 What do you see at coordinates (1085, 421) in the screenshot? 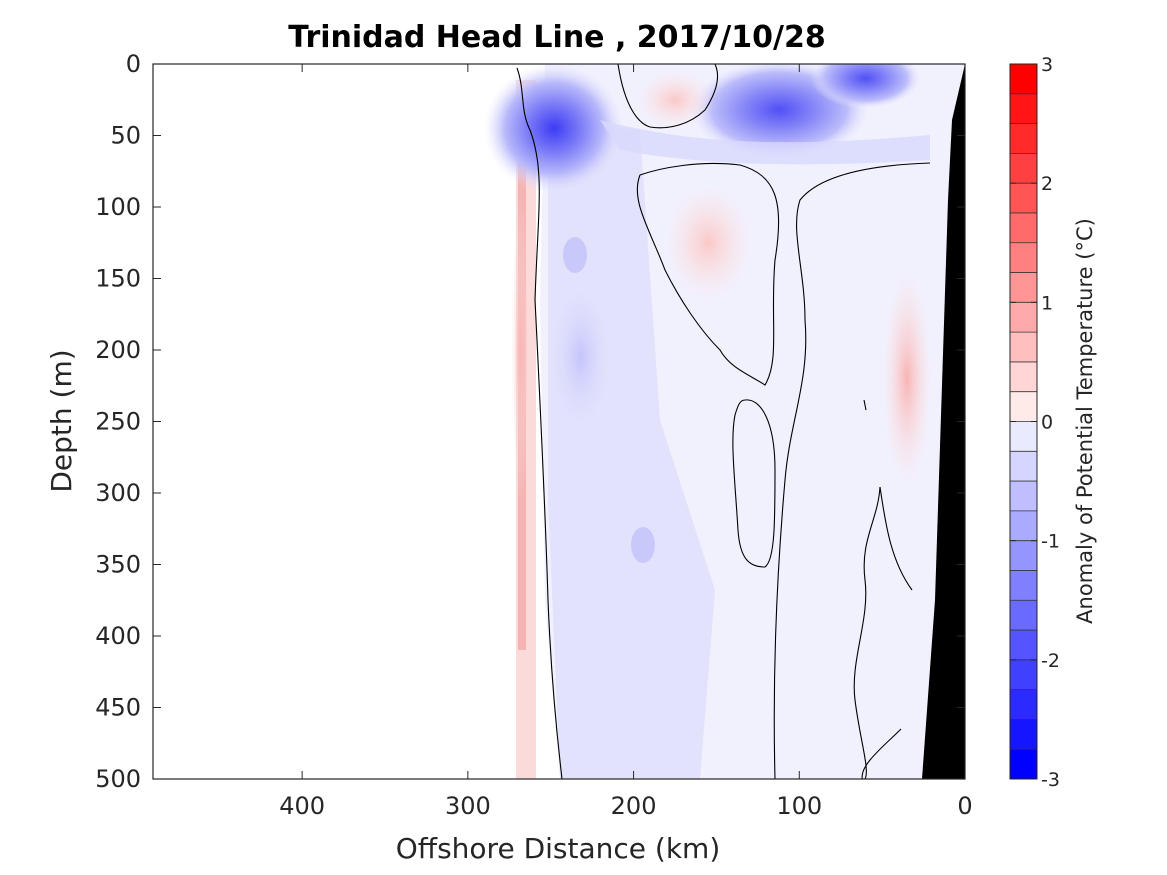
I see `colorbar-title: Anomaly of Potential Temperature (°C)` at bounding box center [1085, 421].